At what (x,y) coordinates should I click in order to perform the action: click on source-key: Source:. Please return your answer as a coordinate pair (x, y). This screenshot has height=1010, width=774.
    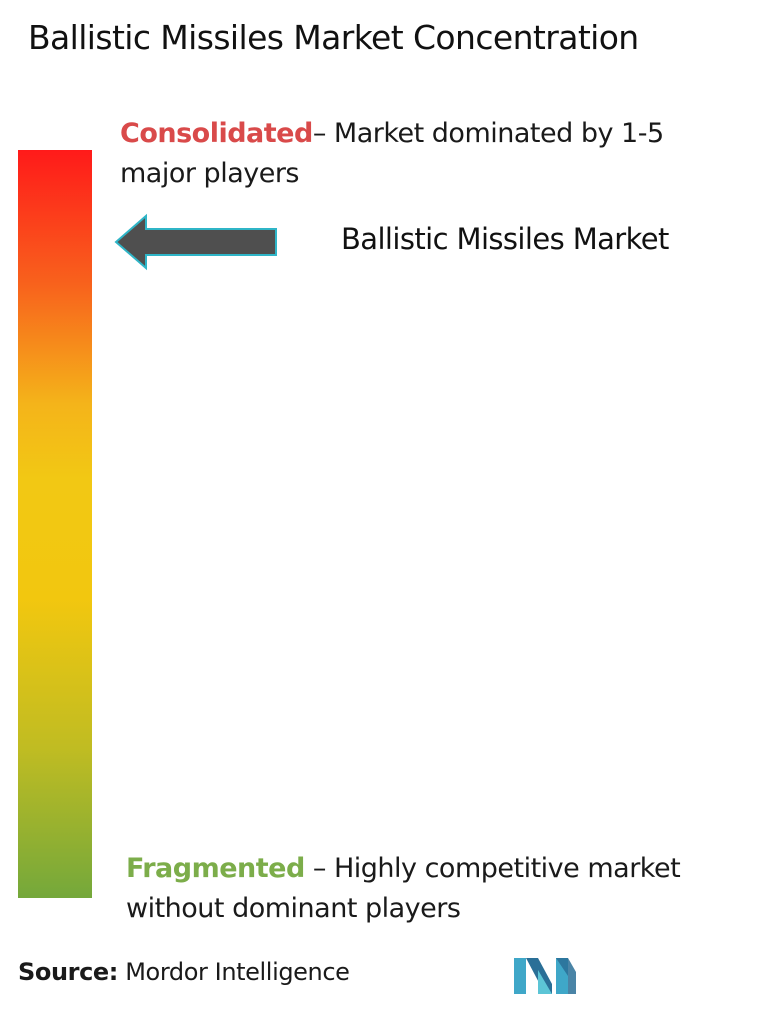
    Looking at the image, I should click on (68, 972).